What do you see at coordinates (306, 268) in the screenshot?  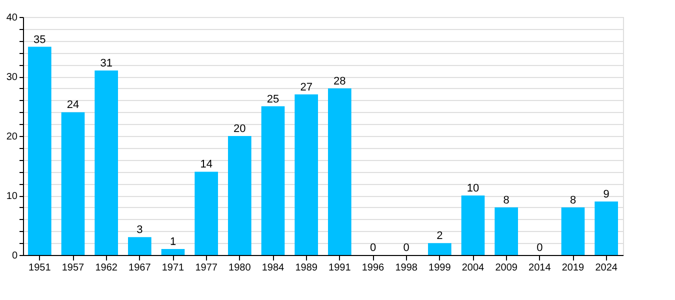 I see `x-tick-label: 1989` at bounding box center [306, 268].